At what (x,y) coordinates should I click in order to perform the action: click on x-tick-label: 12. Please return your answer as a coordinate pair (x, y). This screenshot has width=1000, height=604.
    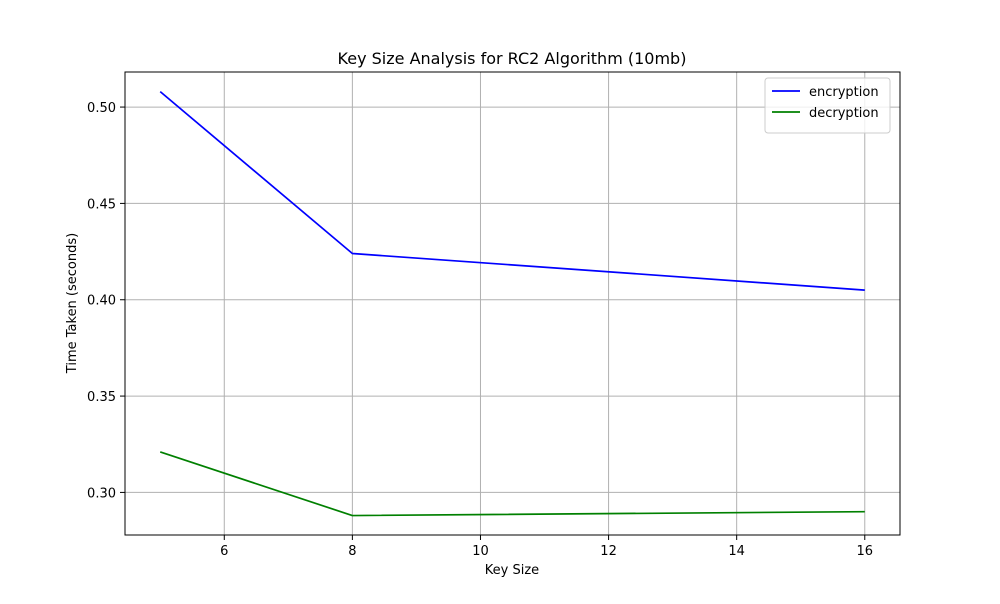
    Looking at the image, I should click on (608, 551).